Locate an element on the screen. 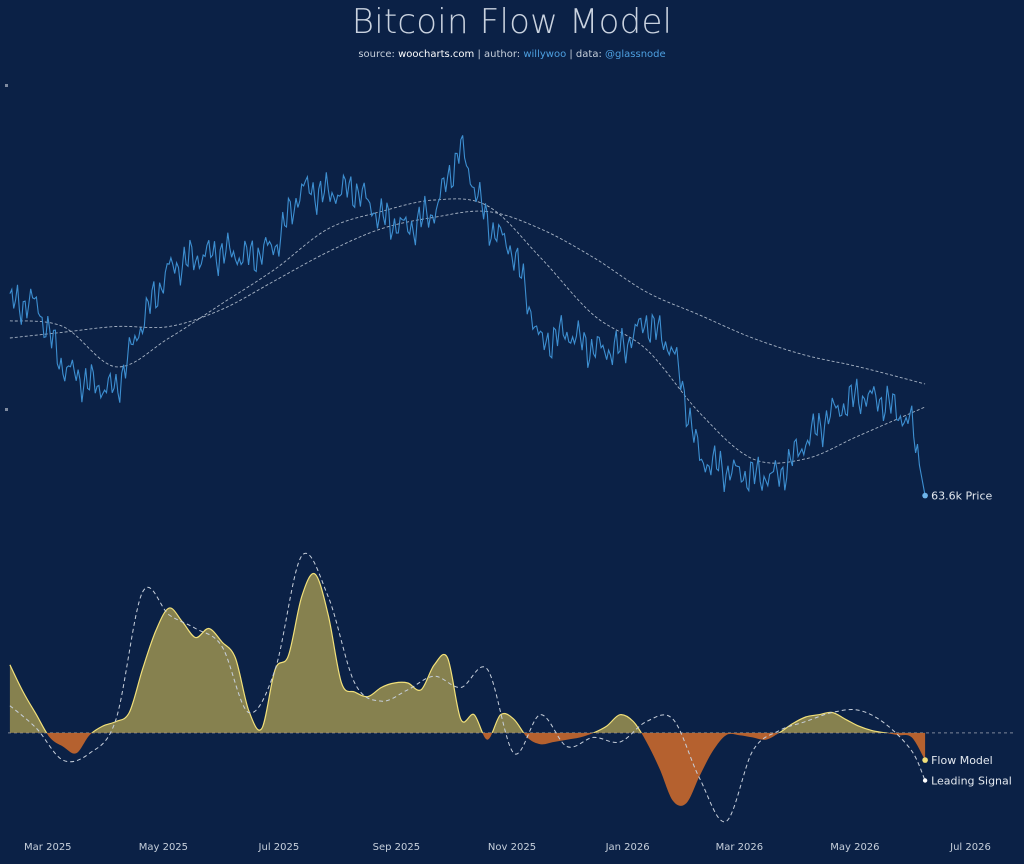  price-end-label: 63.6k Price is located at coordinates (961, 496).